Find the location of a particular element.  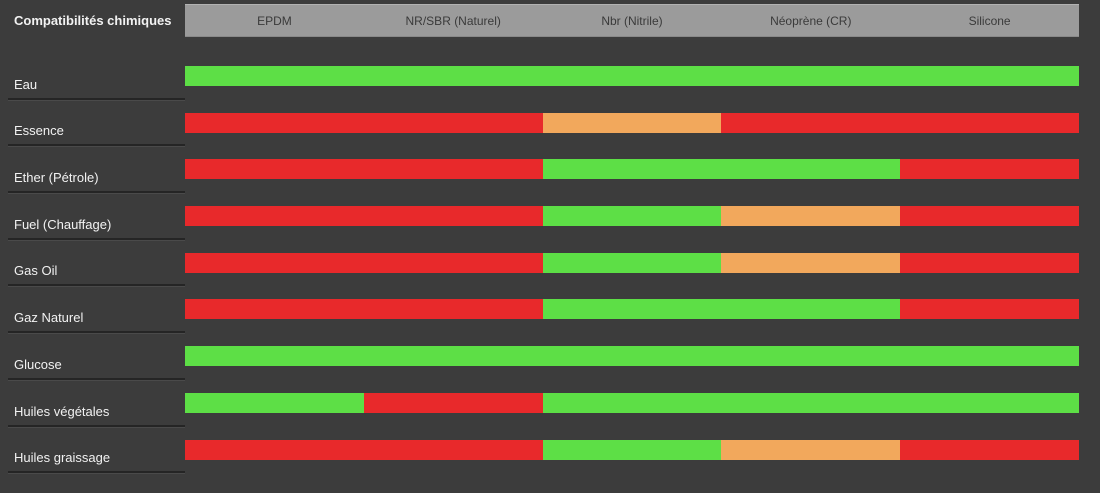

row-label: Gaz Naturel is located at coordinates (49, 318).